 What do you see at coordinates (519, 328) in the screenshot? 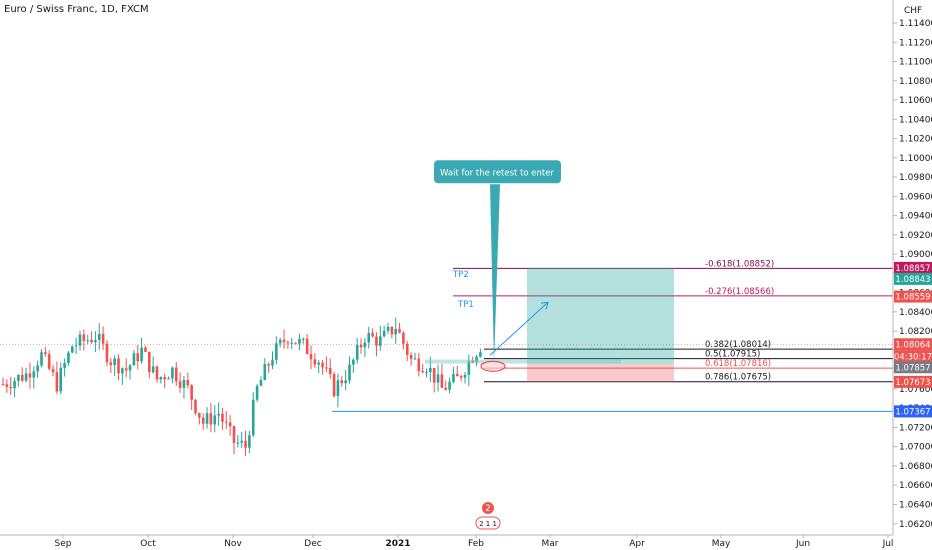
I see `projection-arrow` at bounding box center [519, 328].